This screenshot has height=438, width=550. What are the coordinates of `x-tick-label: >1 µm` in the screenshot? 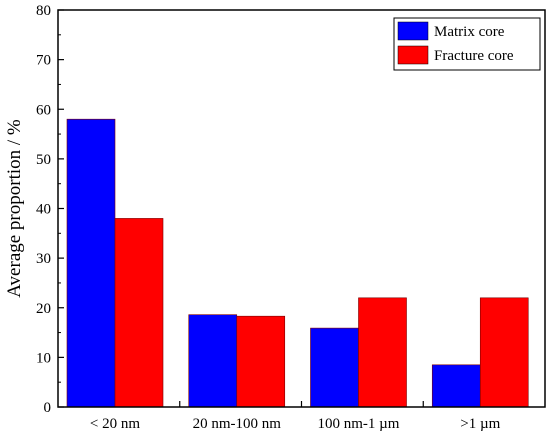 It's located at (480, 424).